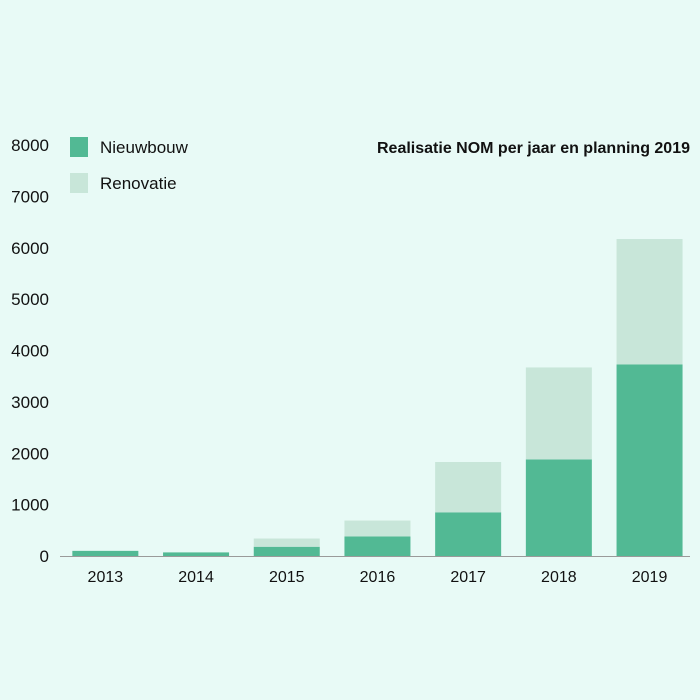 This screenshot has height=700, width=700. Describe the element at coordinates (30, 453) in the screenshot. I see `y-tick-label-2000: 2000` at that location.